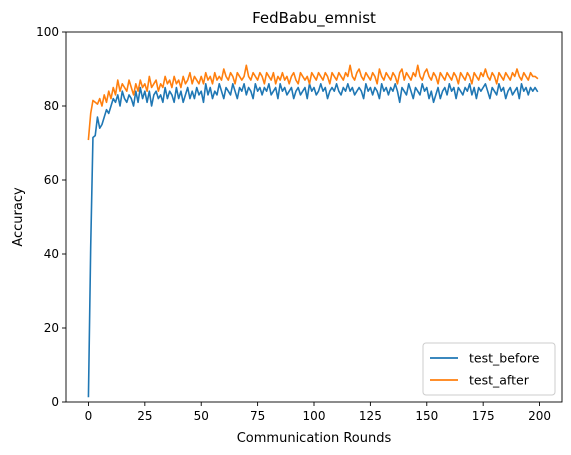  Describe the element at coordinates (504, 358) in the screenshot. I see `legend-label-test-before: test_before` at that location.